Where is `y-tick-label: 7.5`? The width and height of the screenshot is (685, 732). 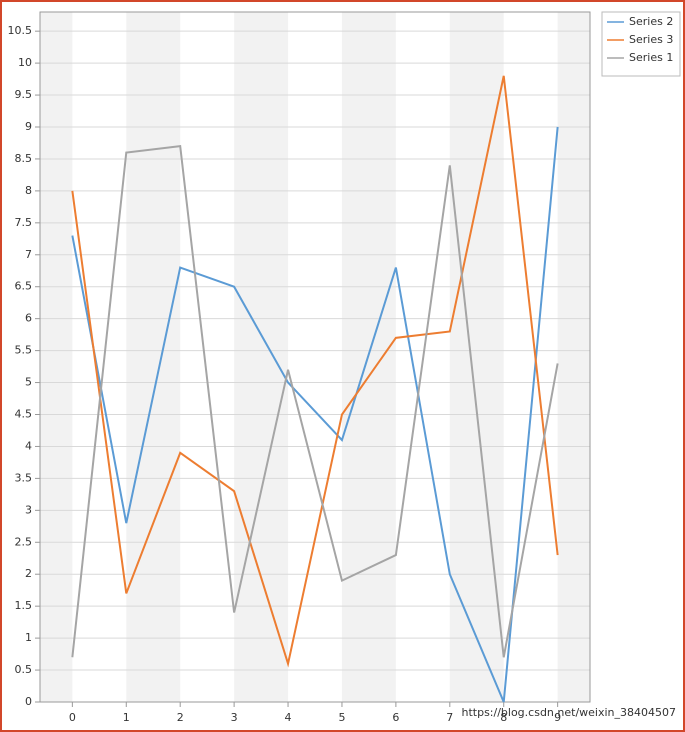
y-tick-label: 7.5 is located at coordinates (24, 222).